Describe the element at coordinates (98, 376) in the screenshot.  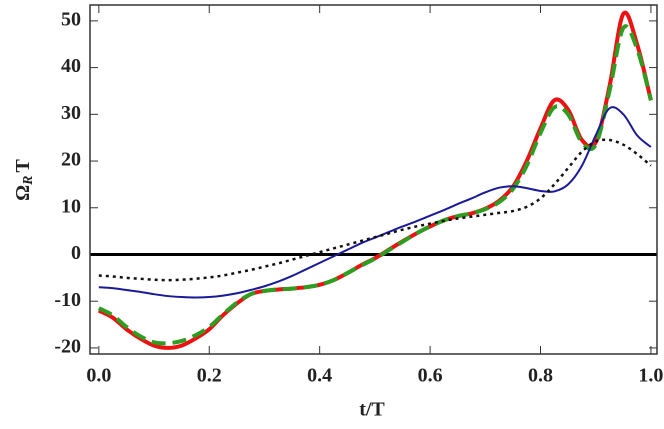
I see `x-tick-label: 0.0` at that location.